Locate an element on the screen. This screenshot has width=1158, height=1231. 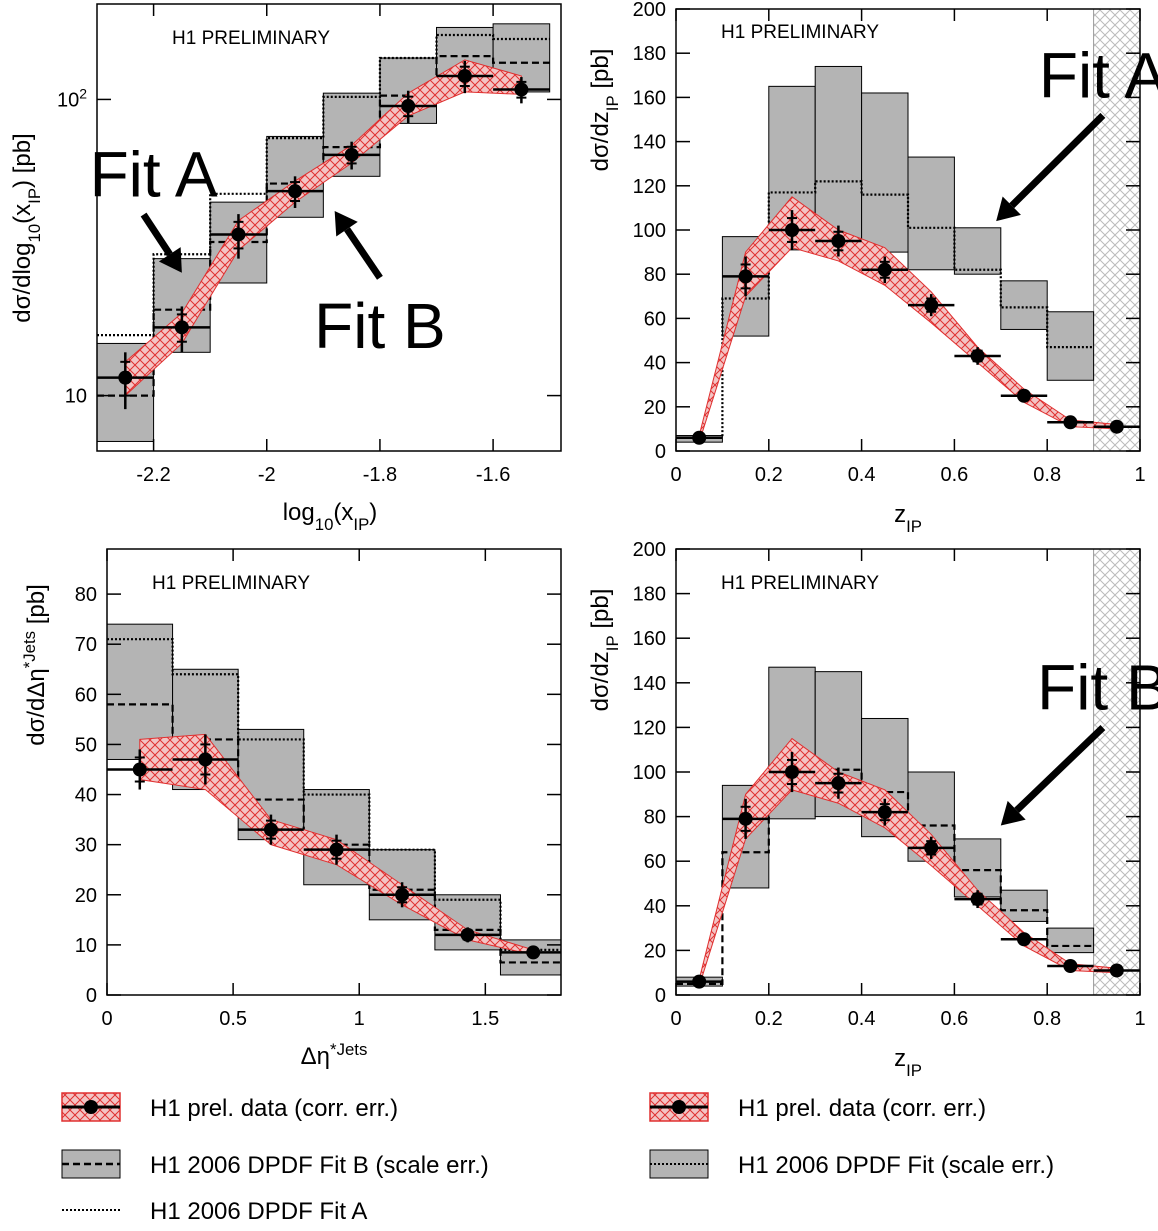
x-tick-label: -2.2 is located at coordinates (153, 475).